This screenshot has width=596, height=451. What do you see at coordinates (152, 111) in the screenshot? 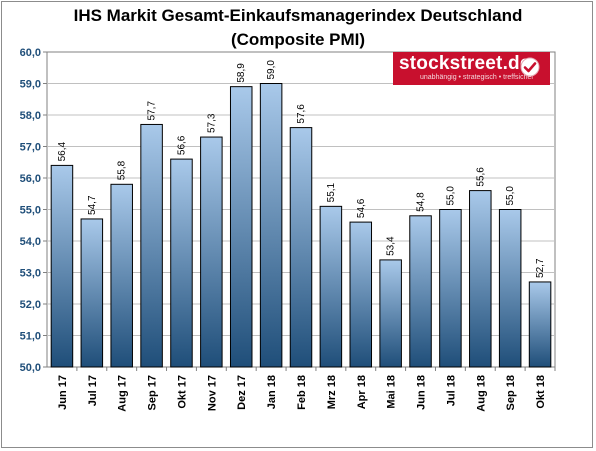
I see `data-label: 57,7` at bounding box center [152, 111].